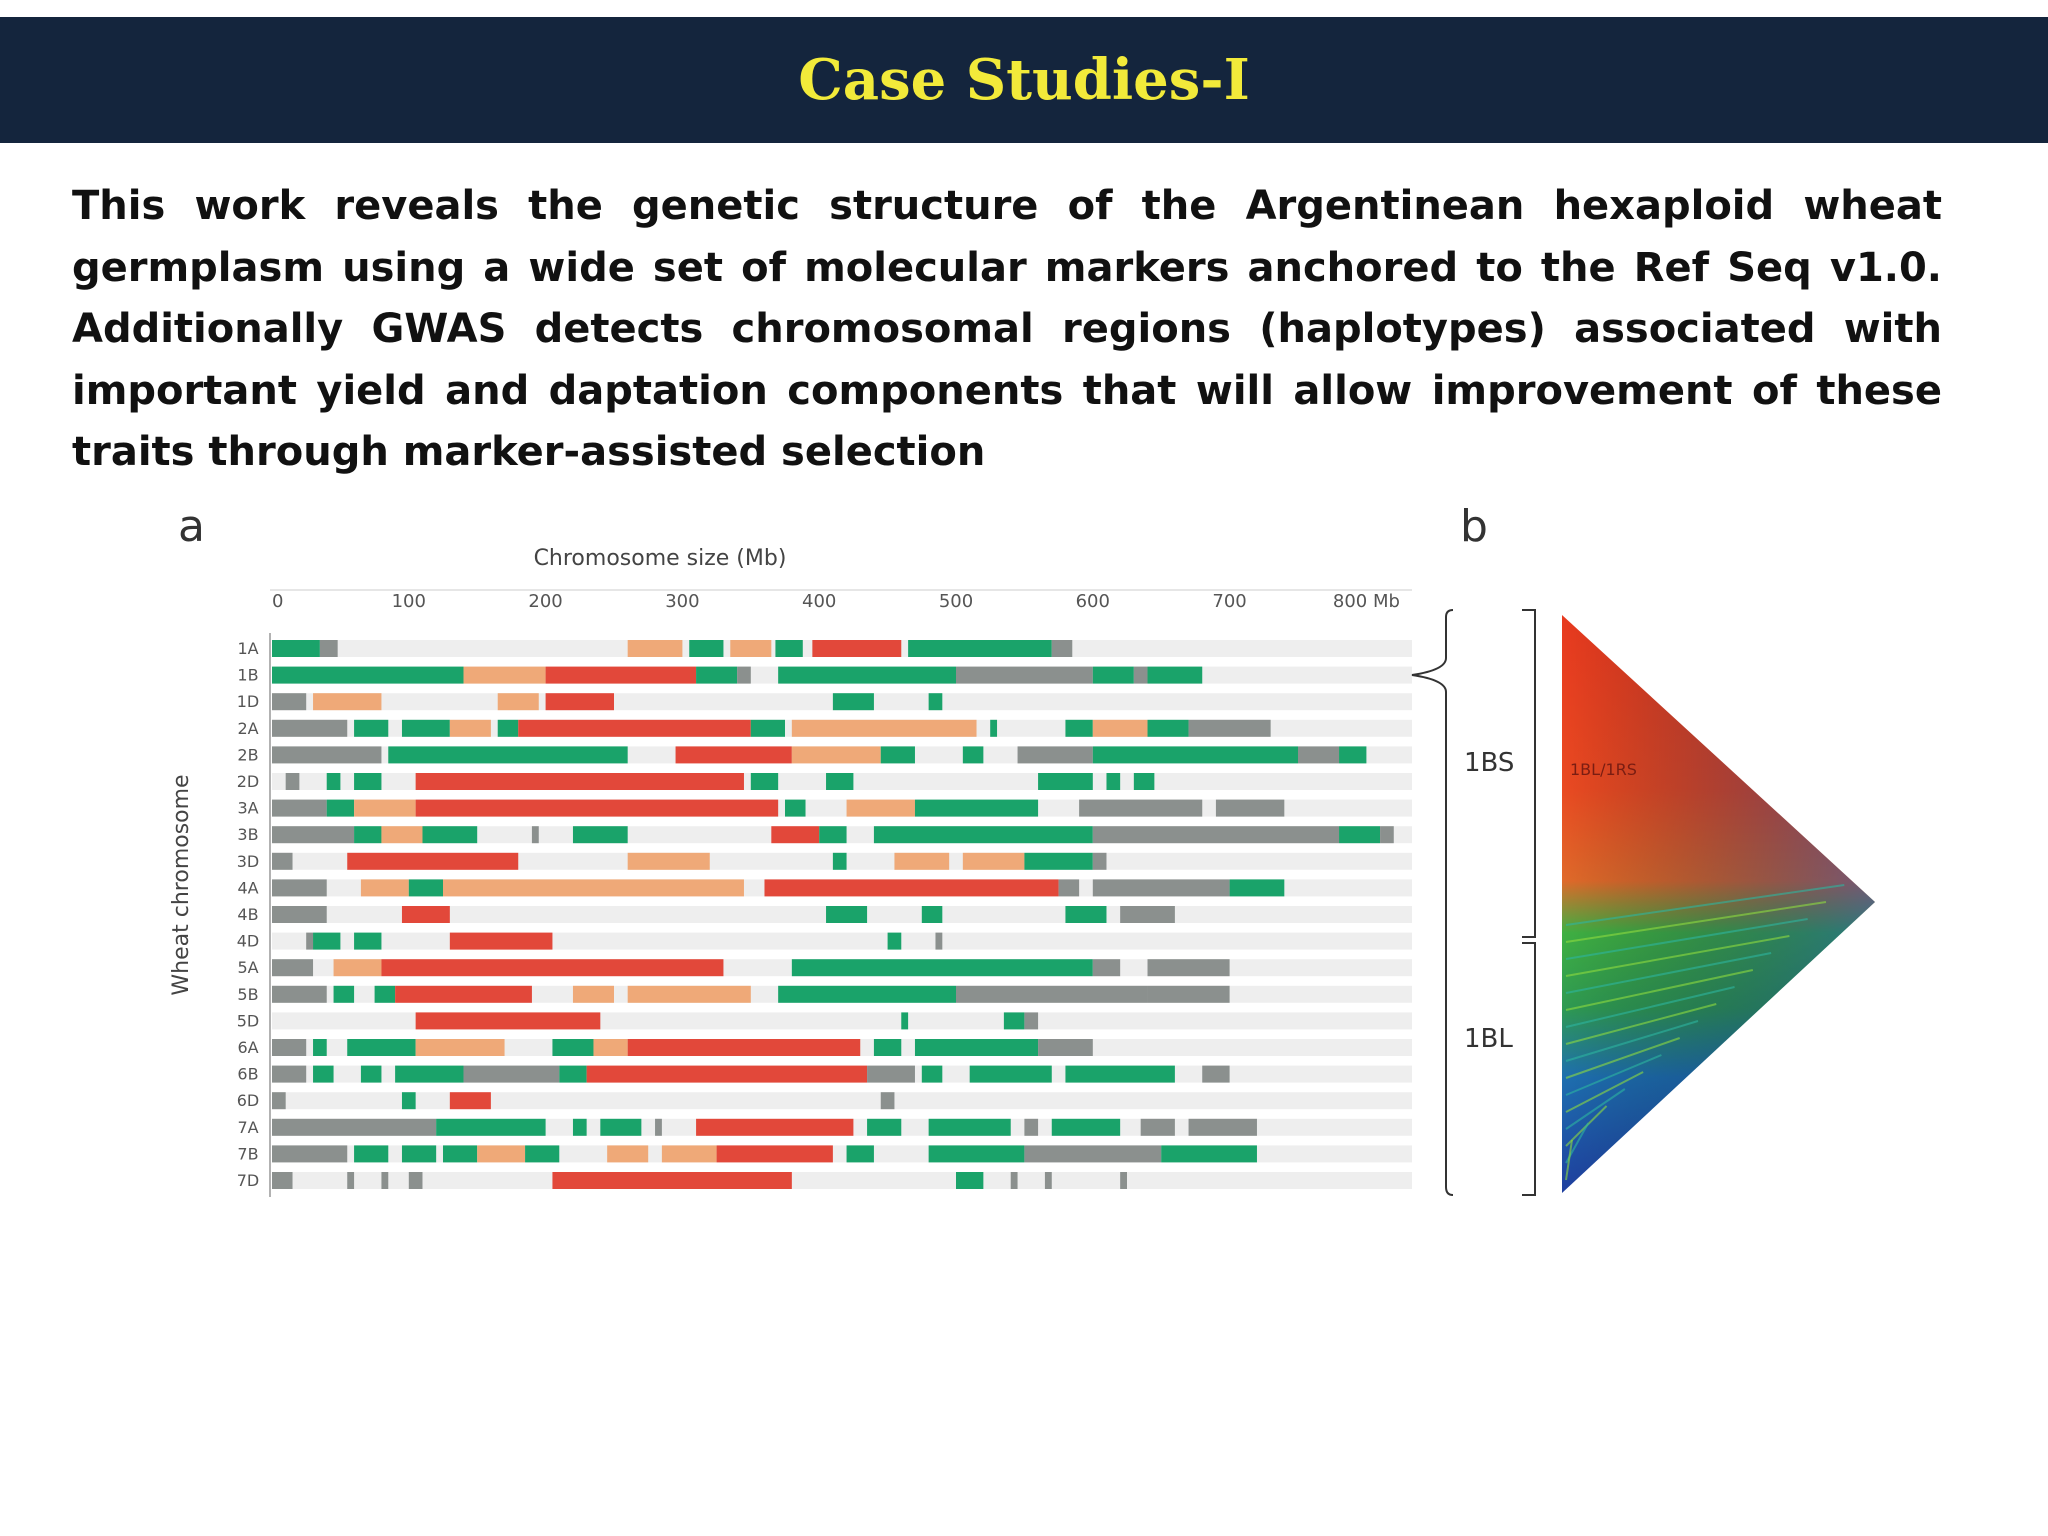 The height and width of the screenshot is (1536, 2048). What do you see at coordinates (247, 1047) in the screenshot?
I see `chromosome-label: 6A` at bounding box center [247, 1047].